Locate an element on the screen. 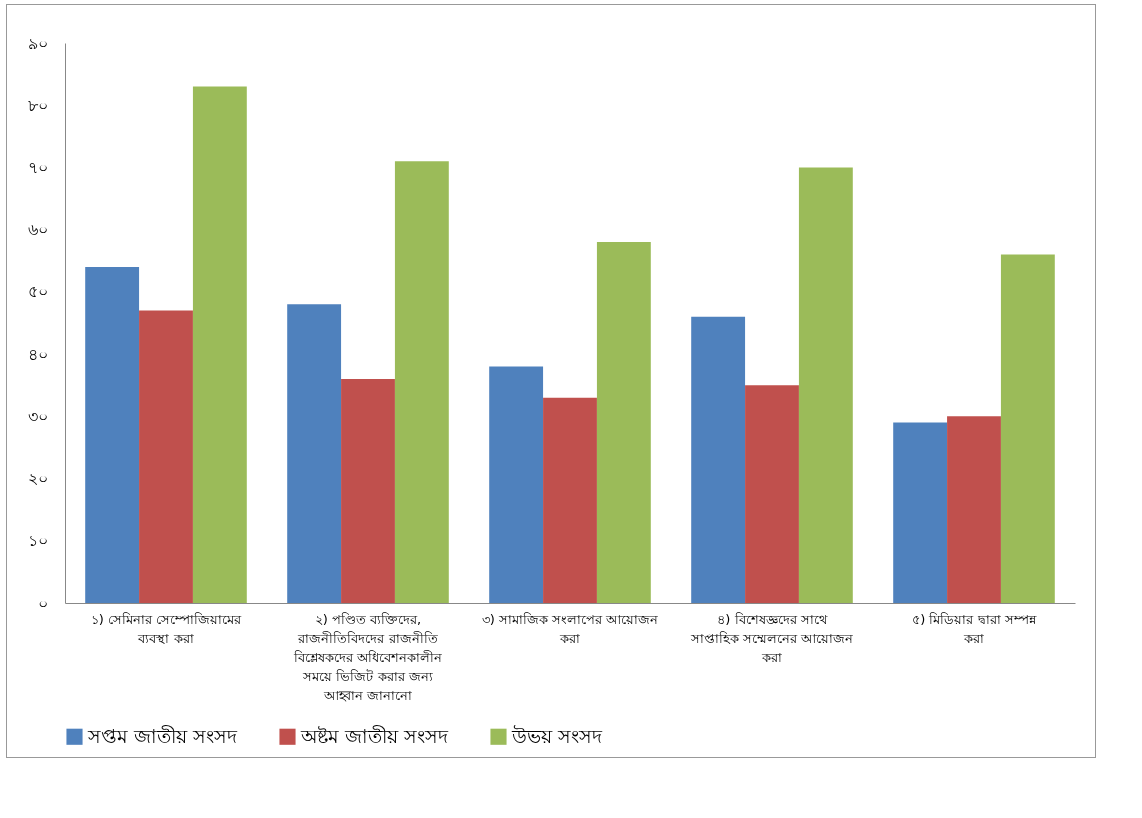 This screenshot has height=818, width=1142. legend-label: সপ্তম জাতীয় সংসদ is located at coordinates (163, 735).